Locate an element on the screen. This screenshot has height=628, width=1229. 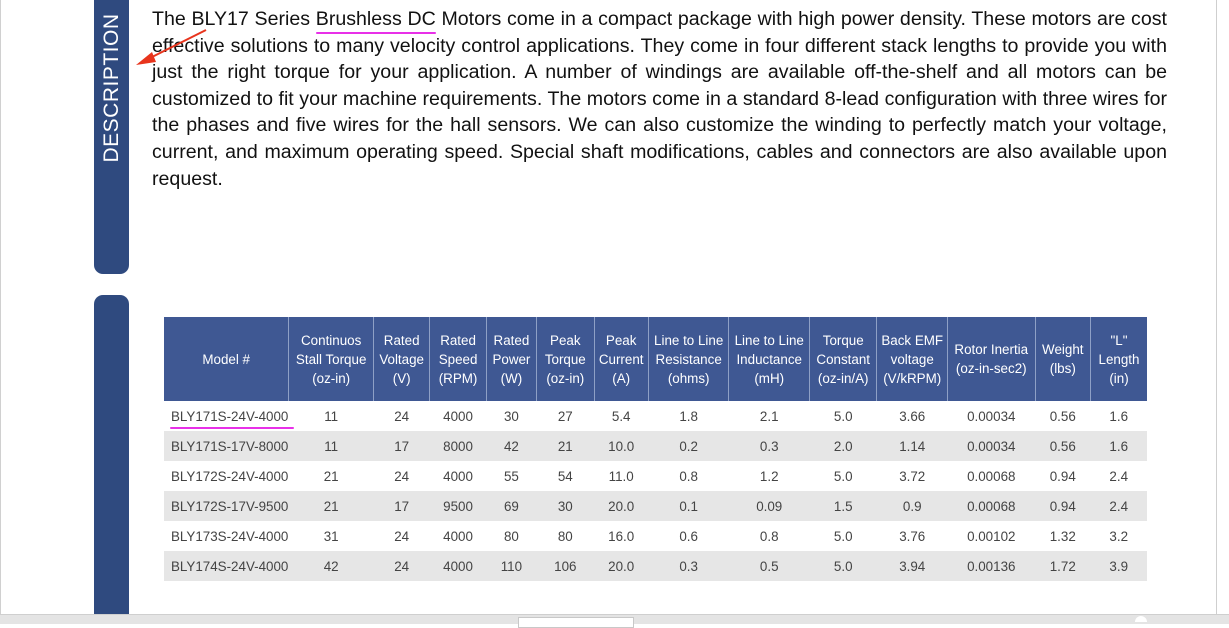
model-number: BLY171S-24V-4000 is located at coordinates (230, 416).